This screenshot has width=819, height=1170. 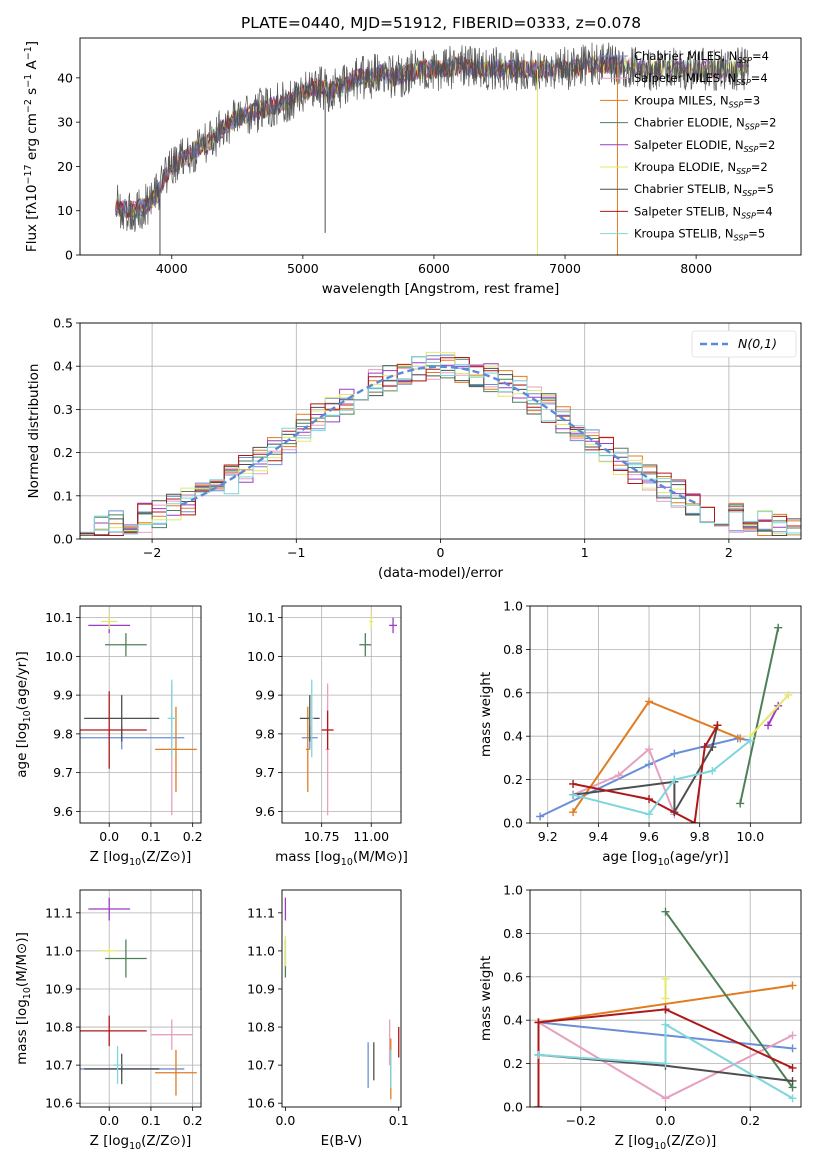 What do you see at coordinates (700, 836) in the screenshot?
I see `x-tick-label: 9.8` at bounding box center [700, 836].